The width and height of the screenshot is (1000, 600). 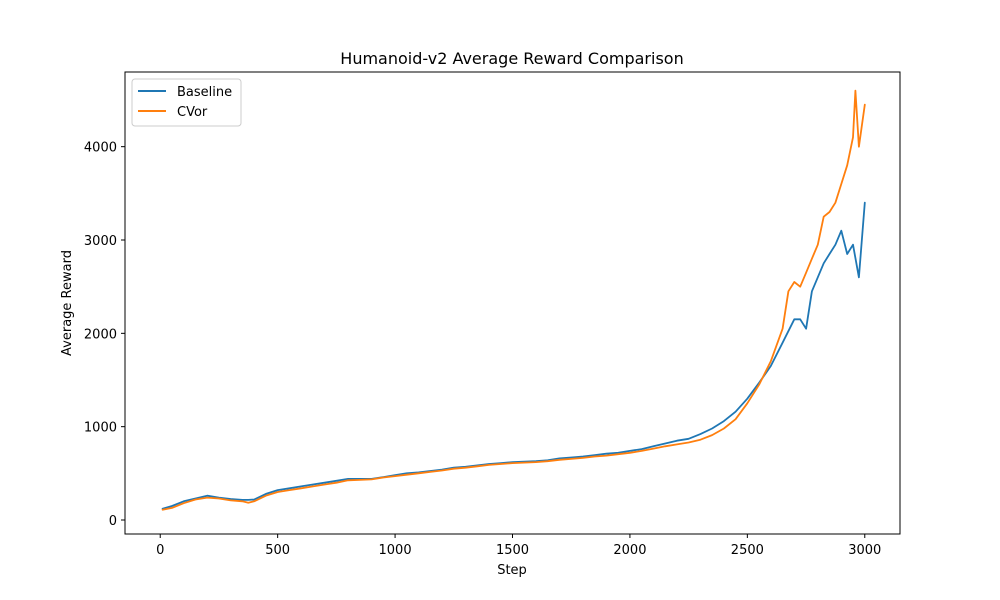 I want to click on x-tick-label: 3000, so click(x=864, y=550).